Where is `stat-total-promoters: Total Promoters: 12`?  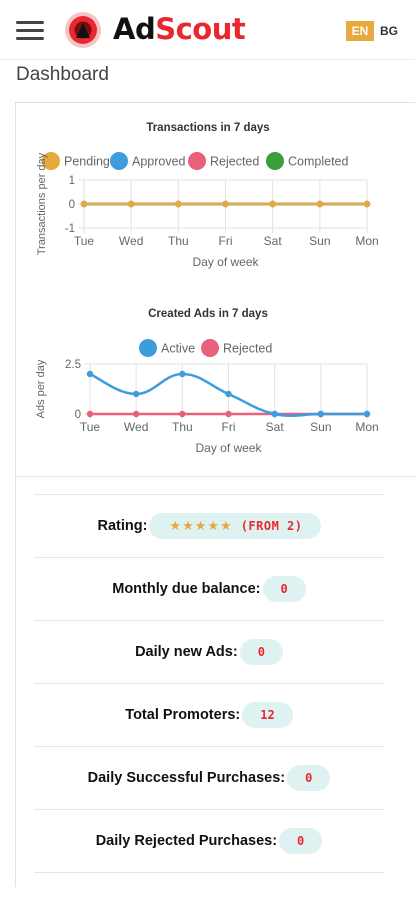 stat-total-promoters: Total Promoters: 12 is located at coordinates (209, 714).